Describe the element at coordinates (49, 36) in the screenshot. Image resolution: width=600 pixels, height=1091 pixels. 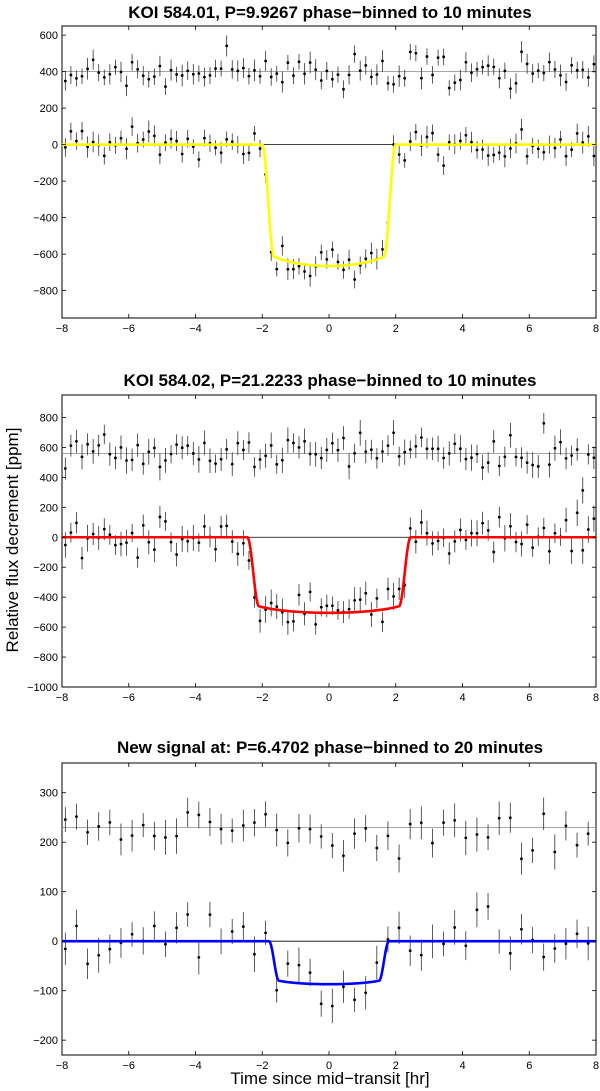
I see `y-tick-label: 600` at that location.